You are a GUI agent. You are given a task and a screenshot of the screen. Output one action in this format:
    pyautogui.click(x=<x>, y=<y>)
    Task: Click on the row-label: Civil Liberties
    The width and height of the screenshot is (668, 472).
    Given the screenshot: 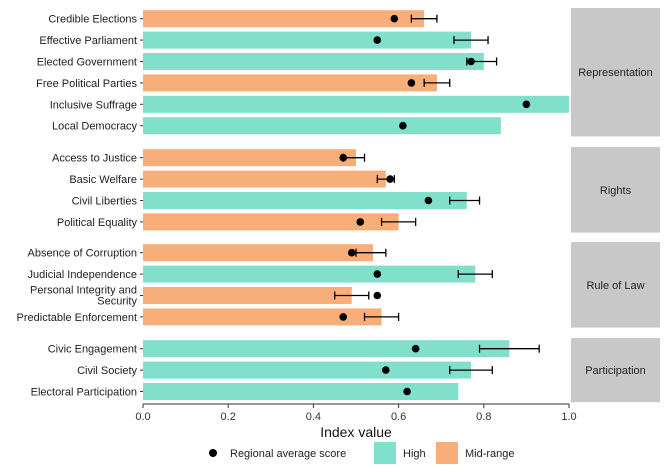 What is the action you would take?
    pyautogui.click(x=105, y=202)
    